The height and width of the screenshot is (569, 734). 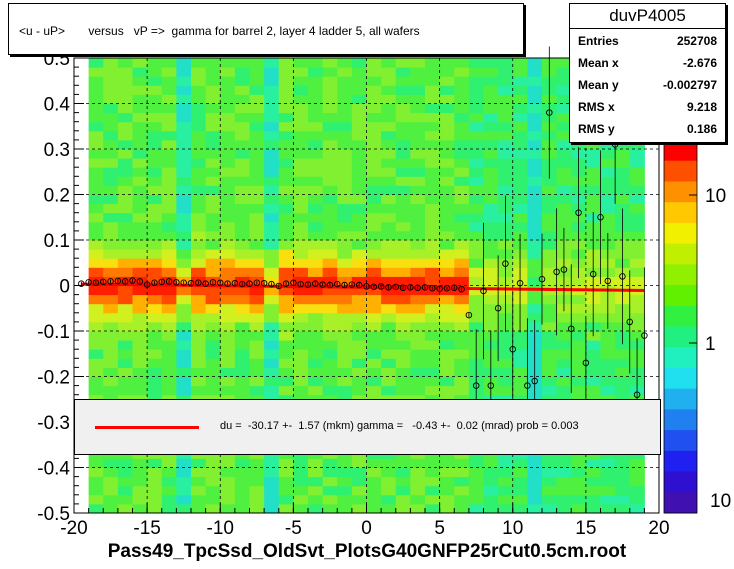 What do you see at coordinates (598, 85) in the screenshot?
I see `stats-label: Mean y` at bounding box center [598, 85].